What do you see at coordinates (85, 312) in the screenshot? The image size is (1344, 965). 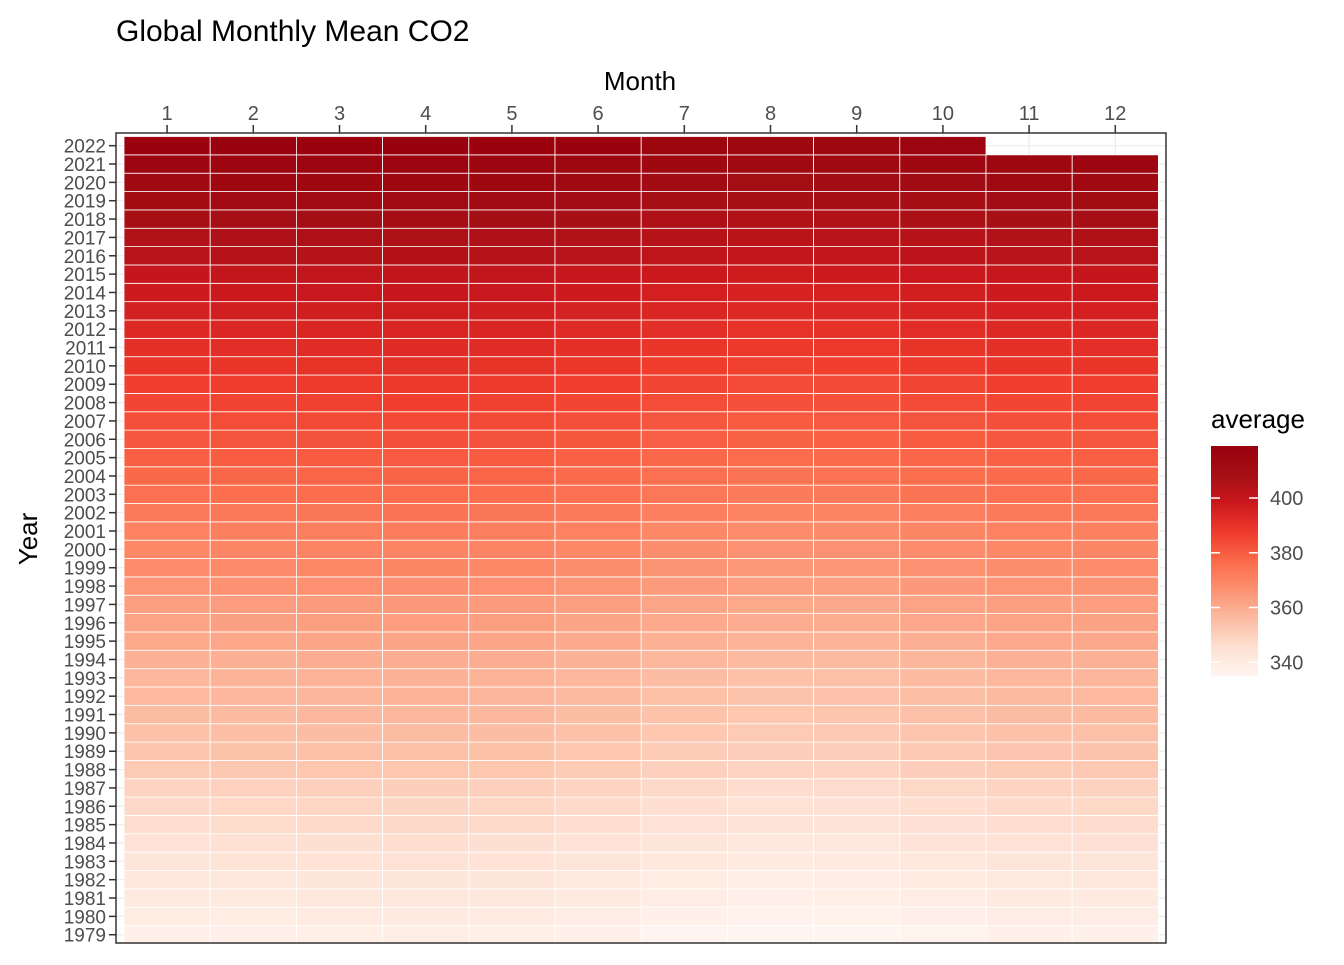 I see `y-tick-label: 2013` at bounding box center [85, 312].